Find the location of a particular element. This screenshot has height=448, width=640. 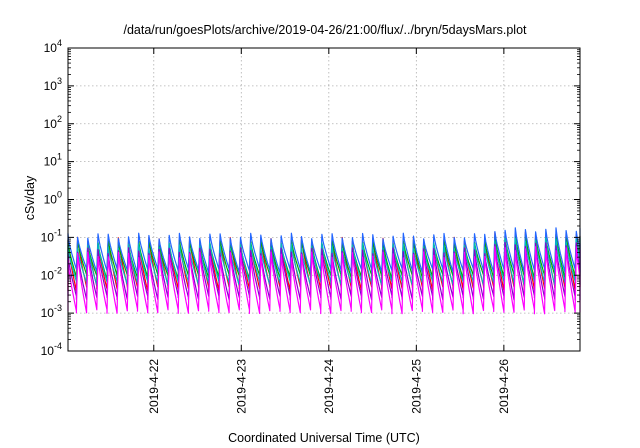

x-tick-label: 2019-4-25 is located at coordinates (416, 386).